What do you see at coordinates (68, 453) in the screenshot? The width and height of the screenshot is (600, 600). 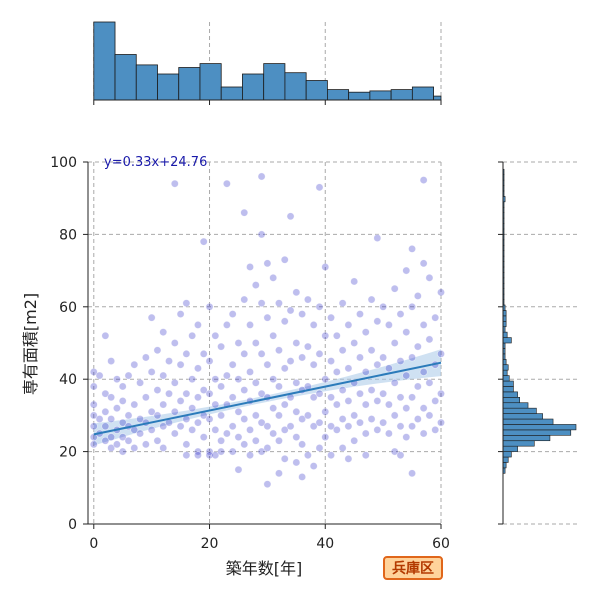 I see `y-tick-label: 20` at bounding box center [68, 453].